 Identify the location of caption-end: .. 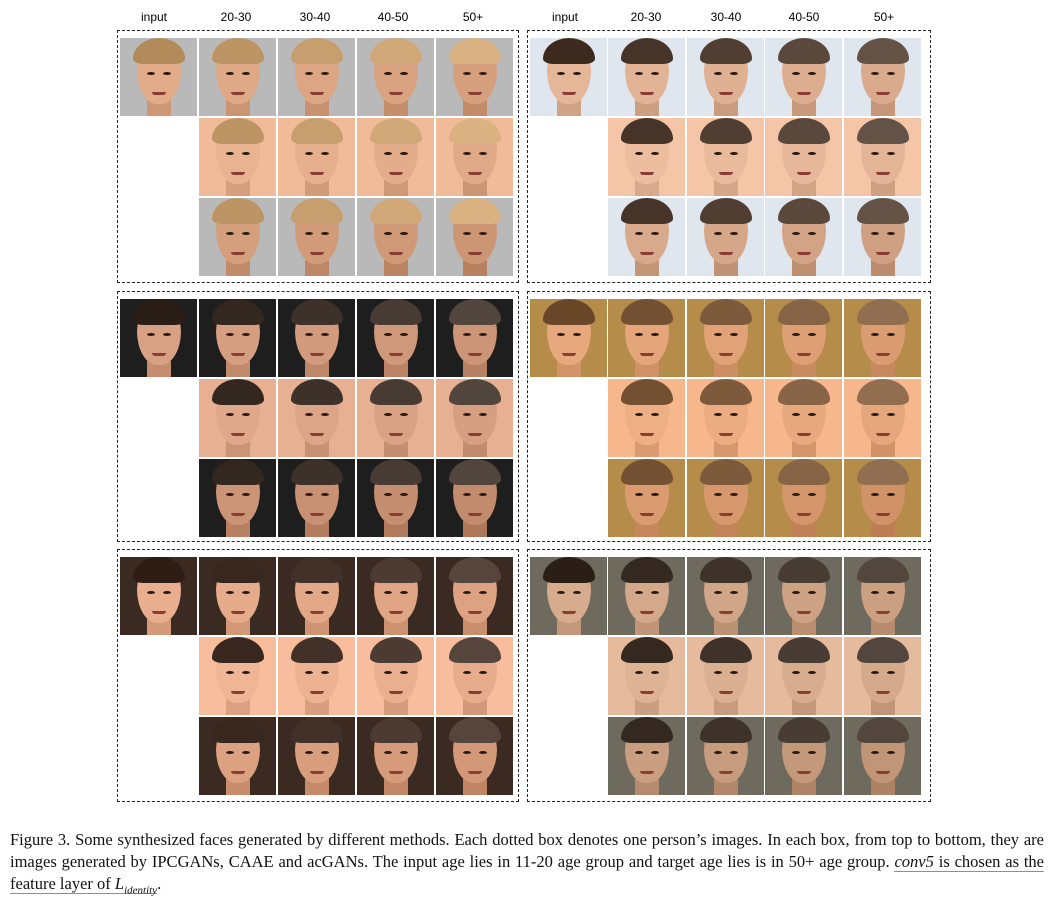
(159, 883).